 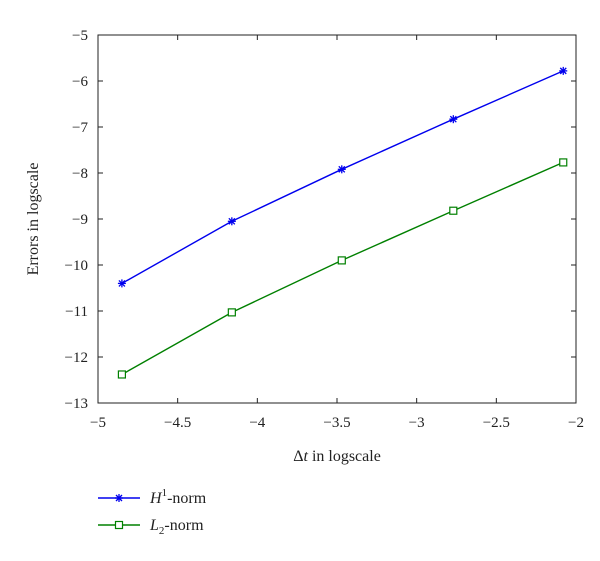 What do you see at coordinates (76, 358) in the screenshot?
I see `y-tick-label: −12` at bounding box center [76, 358].